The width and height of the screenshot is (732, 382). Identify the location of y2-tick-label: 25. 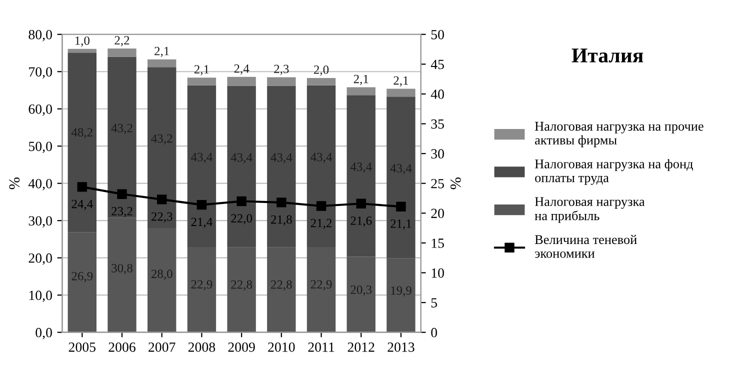
(437, 183).